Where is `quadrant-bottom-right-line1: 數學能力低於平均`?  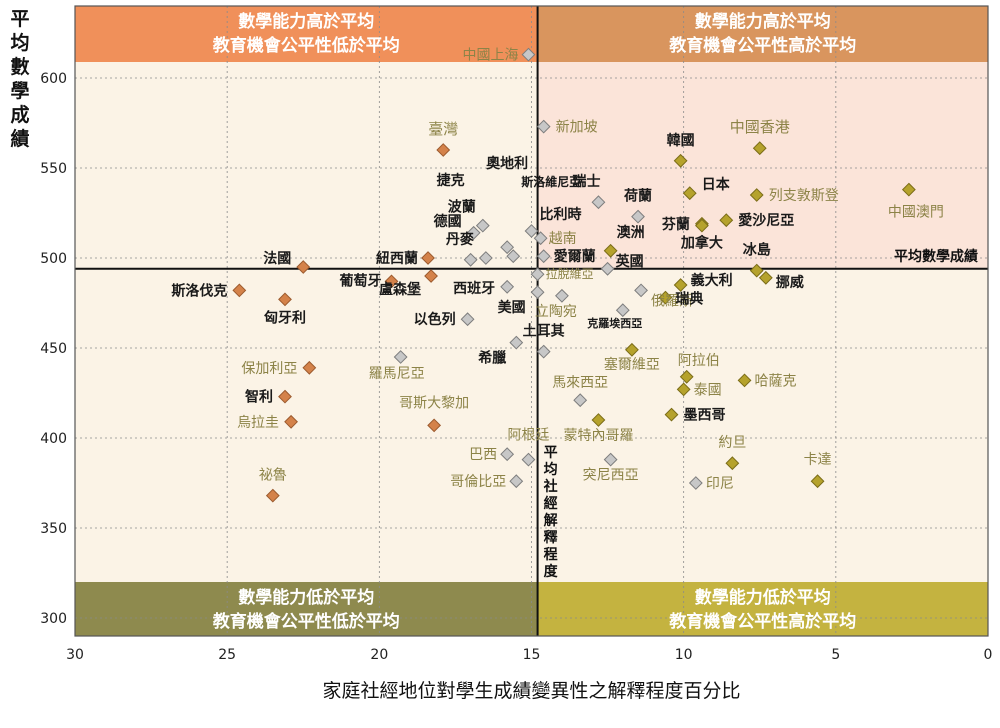 quadrant-bottom-right-line1: 數學能力低於平均 is located at coordinates (763, 597).